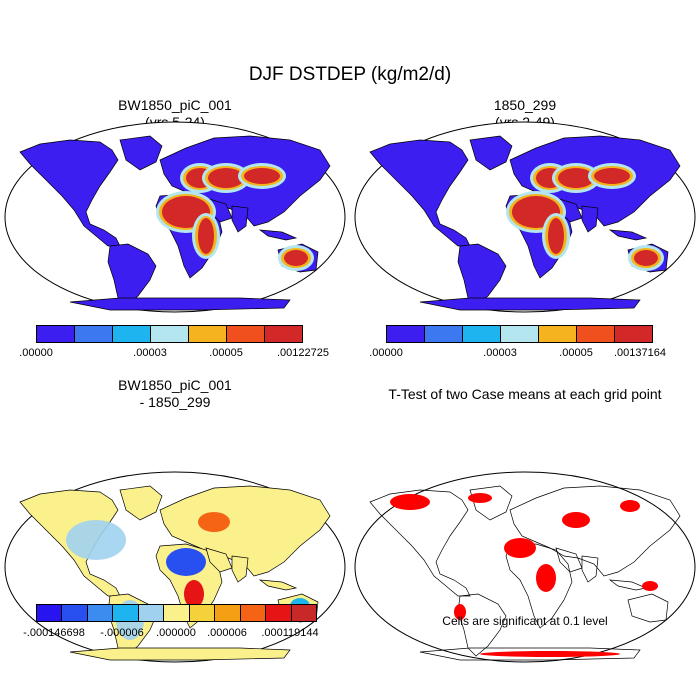 The height and width of the screenshot is (700, 700). What do you see at coordinates (525, 621) in the screenshot?
I see `significance-note: Cells are significant at 0.1 level` at bounding box center [525, 621].